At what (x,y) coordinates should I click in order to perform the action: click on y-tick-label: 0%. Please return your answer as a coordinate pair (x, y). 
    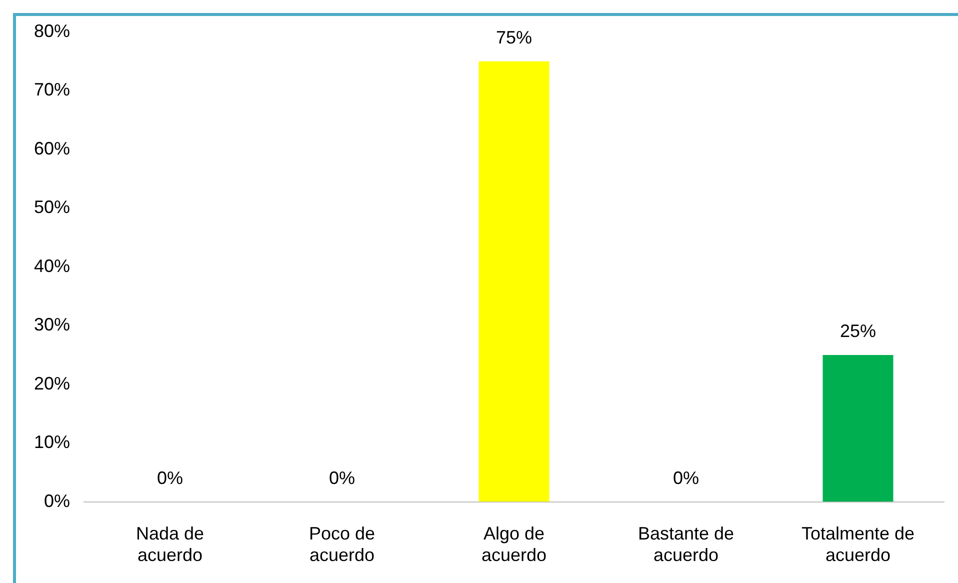
    Looking at the image, I should click on (57, 500).